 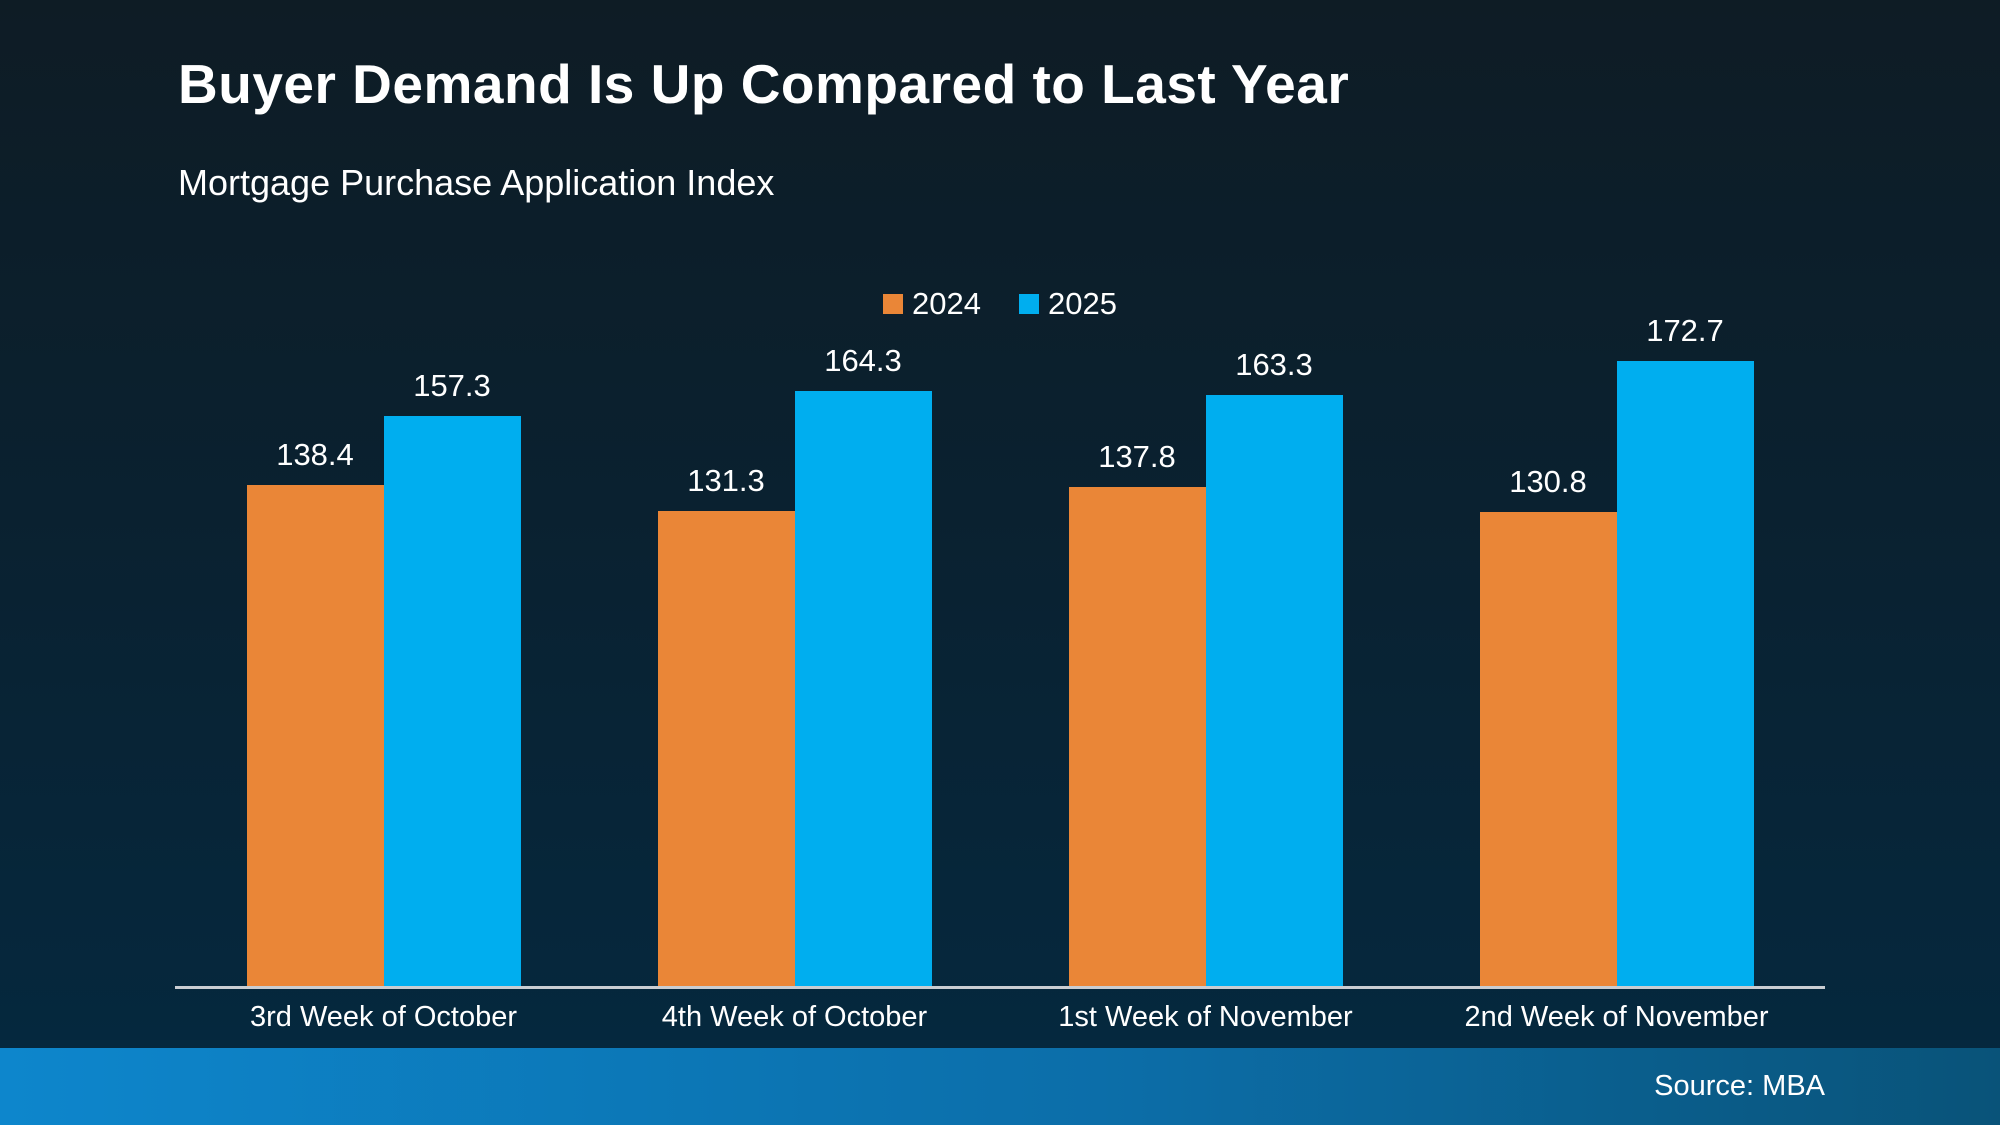 I want to click on x-axis-label-week4: 2nd Week of November, so click(x=1616, y=1017).